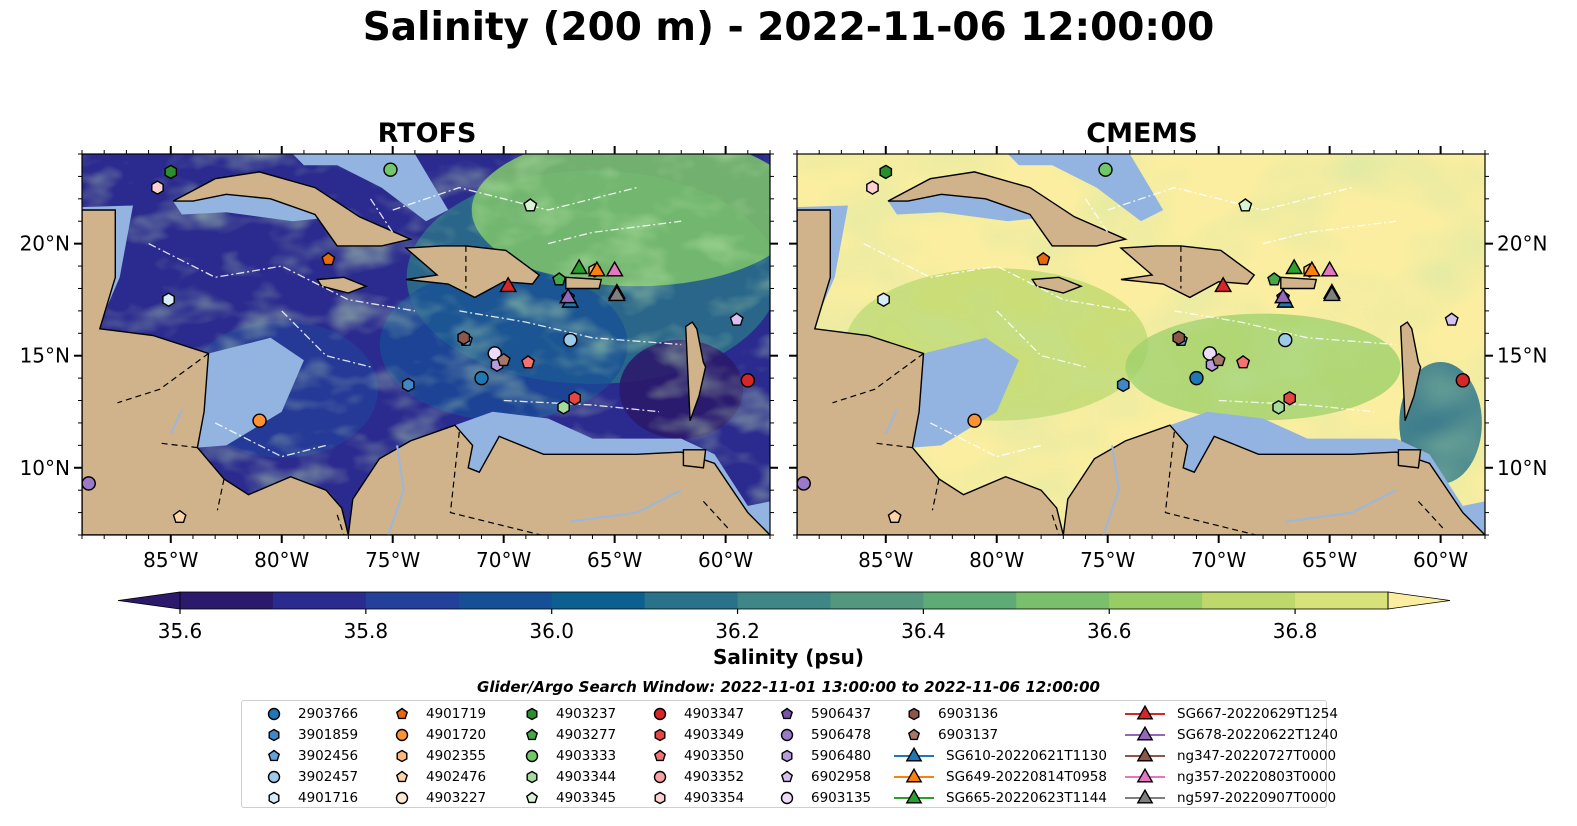  What do you see at coordinates (1522, 468) in the screenshot?
I see `y-tick-label-right: 10°N` at bounding box center [1522, 468].